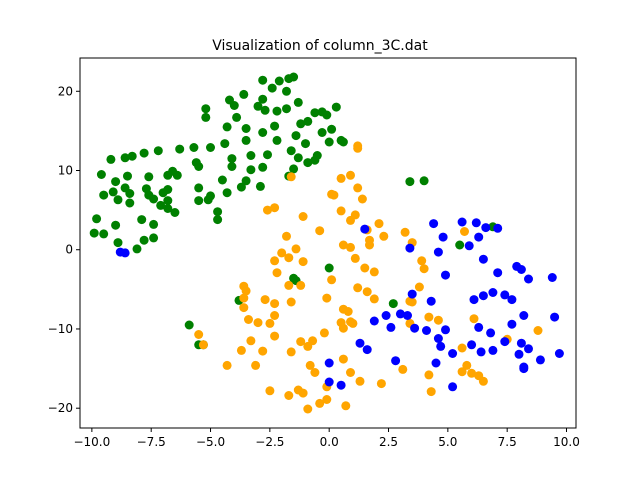 The width and height of the screenshot is (640, 480). What do you see at coordinates (329, 442) in the screenshot?
I see `x-tick-label: 0.0` at bounding box center [329, 442].